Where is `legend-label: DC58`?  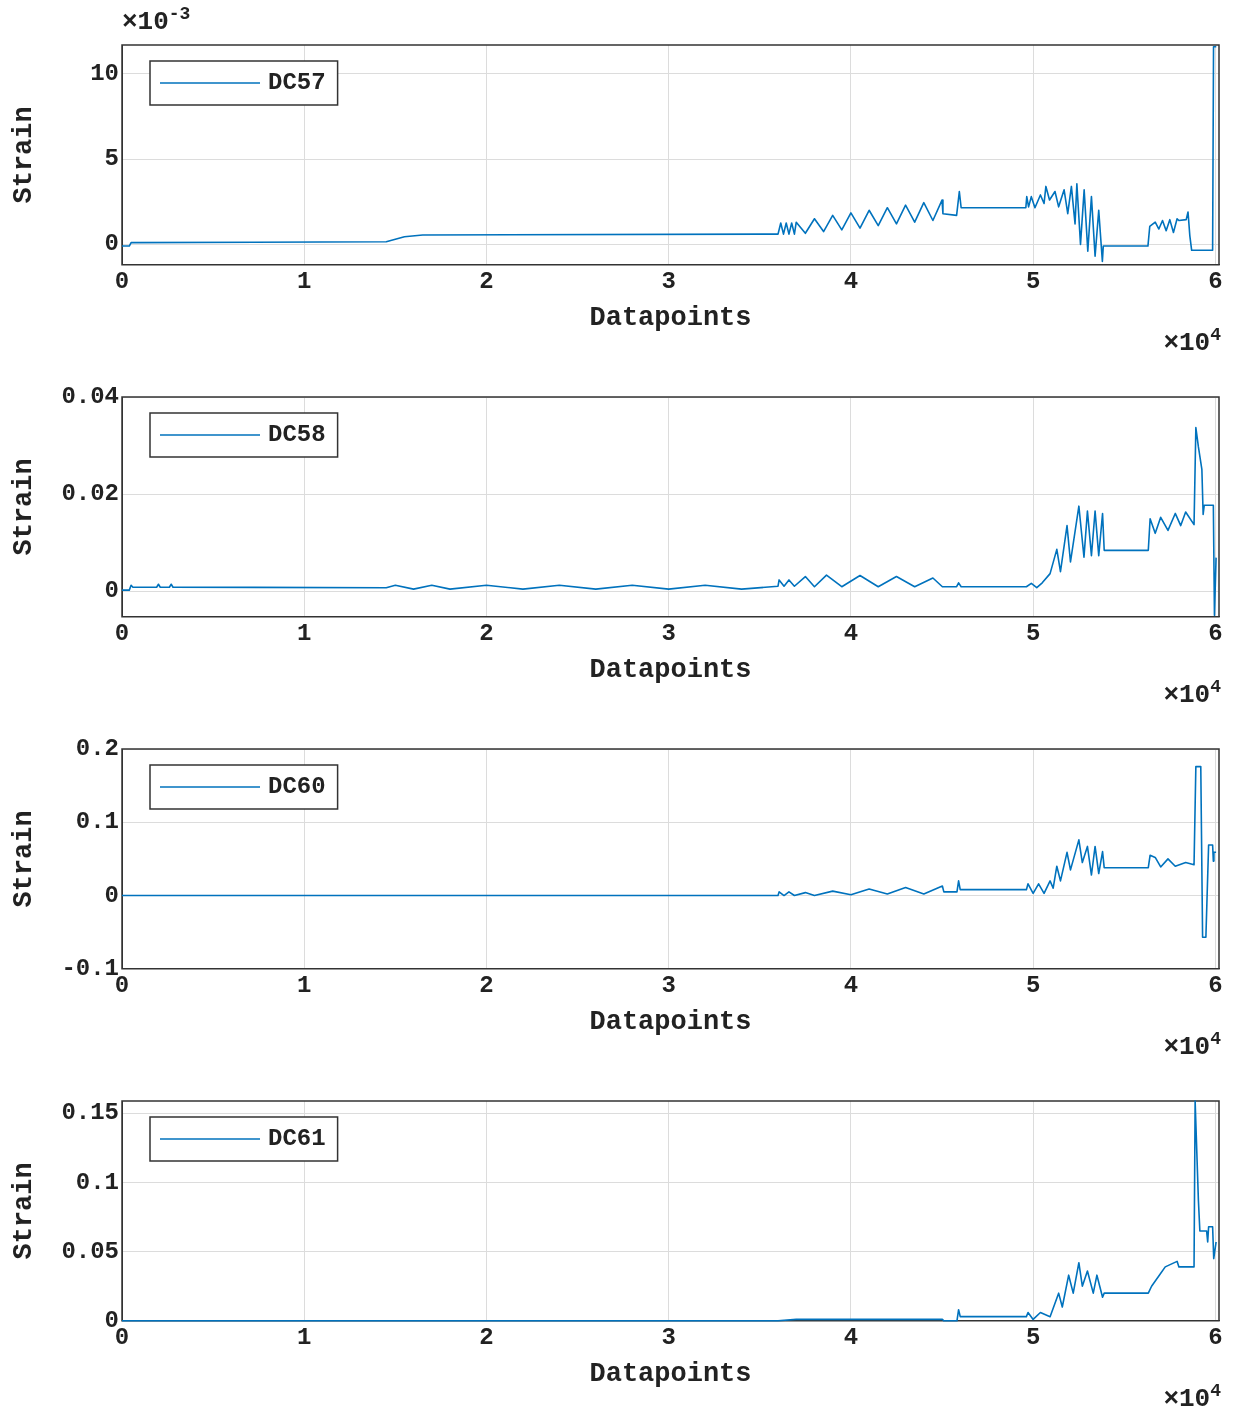 legend-label: DC58 is located at coordinates (297, 435).